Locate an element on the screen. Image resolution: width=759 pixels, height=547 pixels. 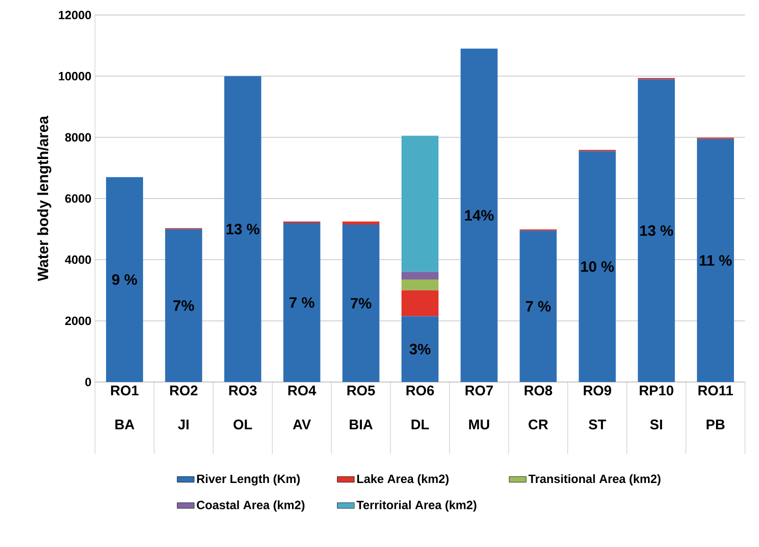
category-label: RO6 DL is located at coordinates (420, 408).